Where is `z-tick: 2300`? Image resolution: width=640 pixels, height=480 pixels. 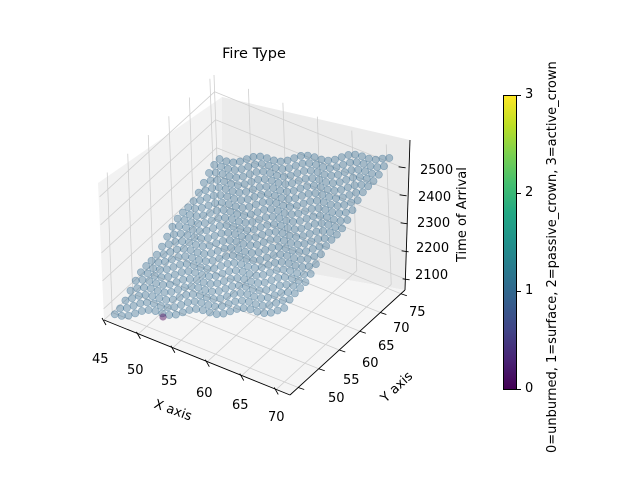 z-tick: 2300 is located at coordinates (434, 223).